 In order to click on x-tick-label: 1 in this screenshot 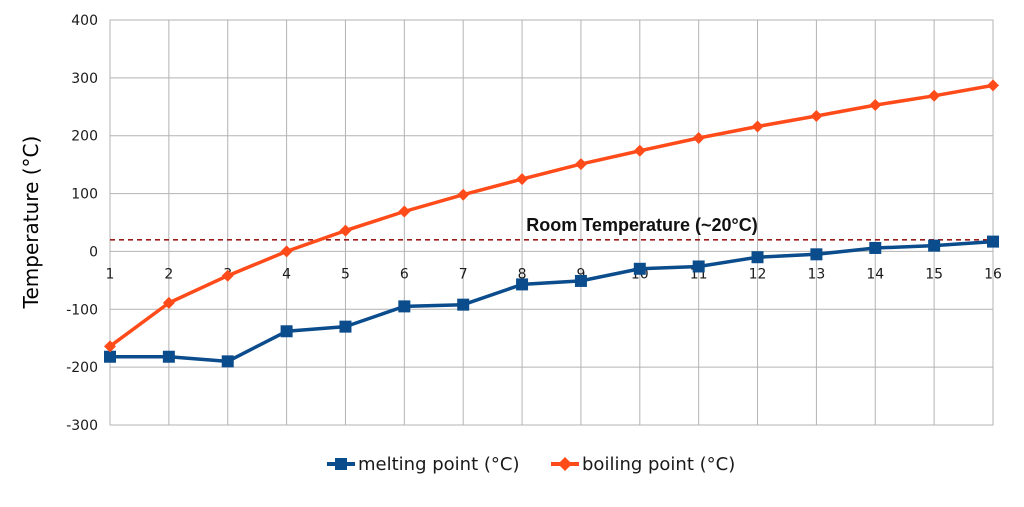, I will do `click(110, 274)`.